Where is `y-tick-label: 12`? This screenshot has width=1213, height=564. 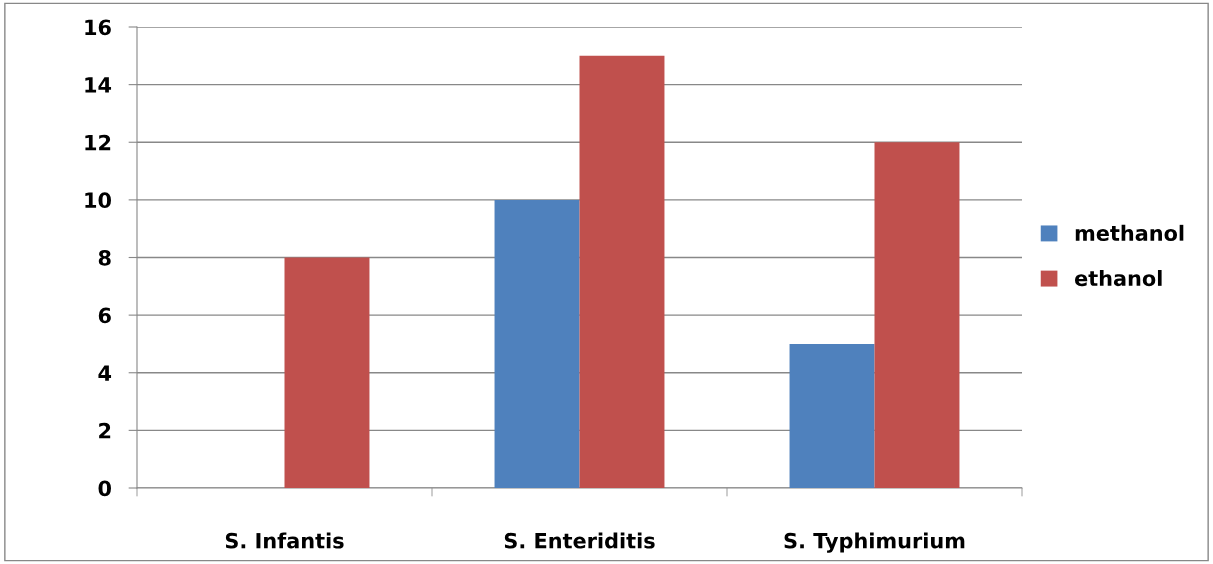
y-tick-label: 12 is located at coordinates (98, 142).